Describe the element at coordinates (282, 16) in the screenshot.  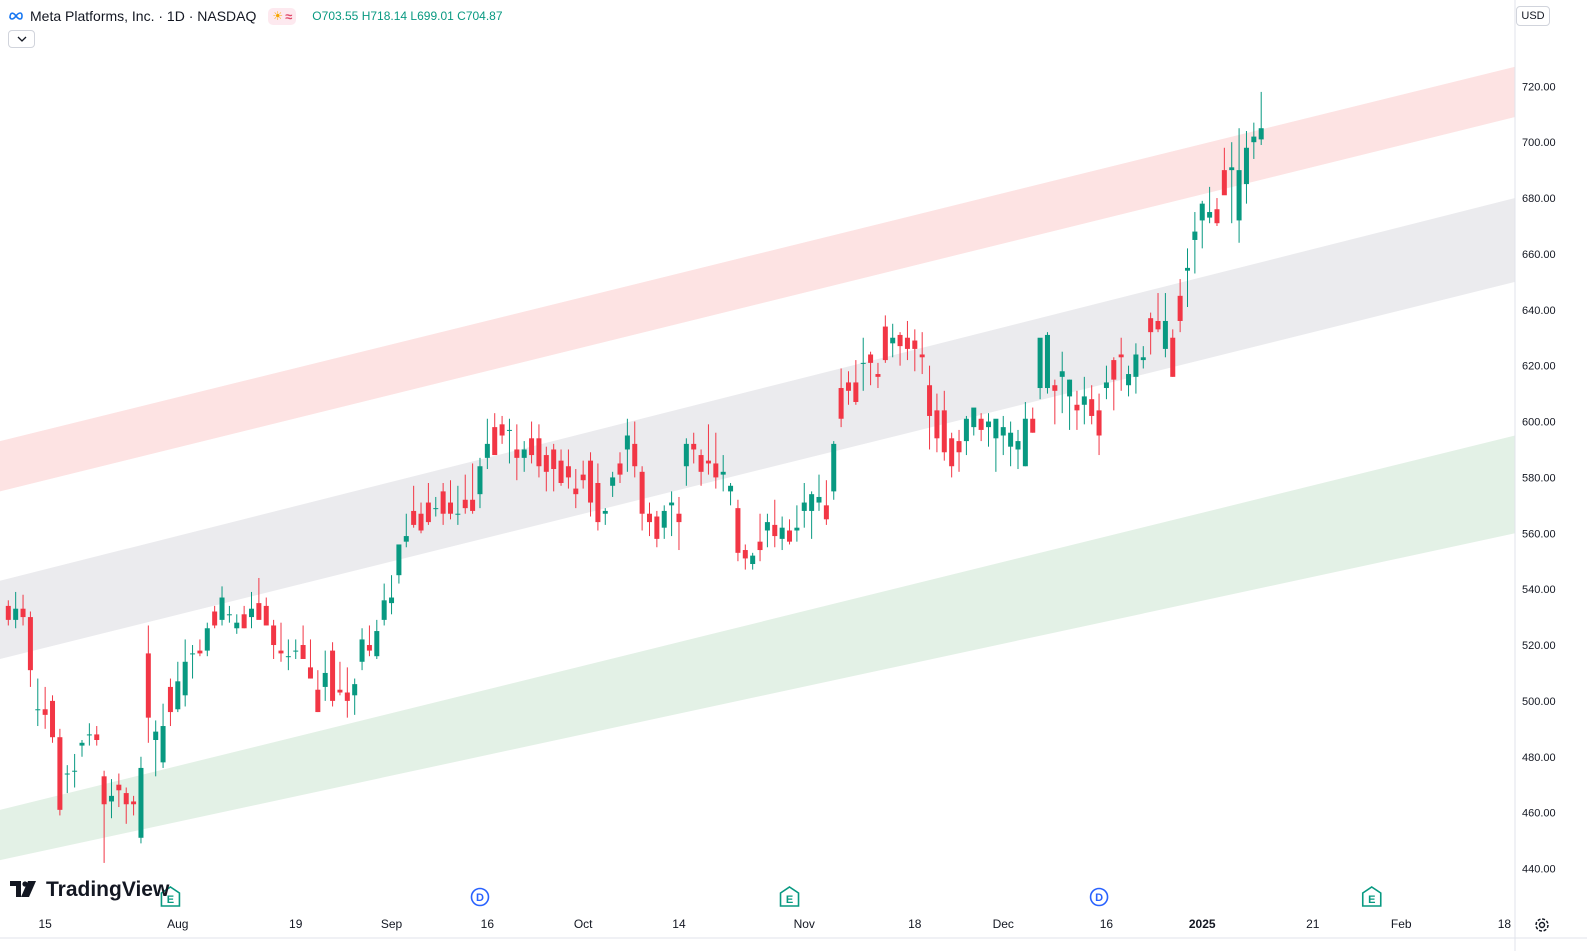
I see `session-indicator: ☀ ≈` at that location.